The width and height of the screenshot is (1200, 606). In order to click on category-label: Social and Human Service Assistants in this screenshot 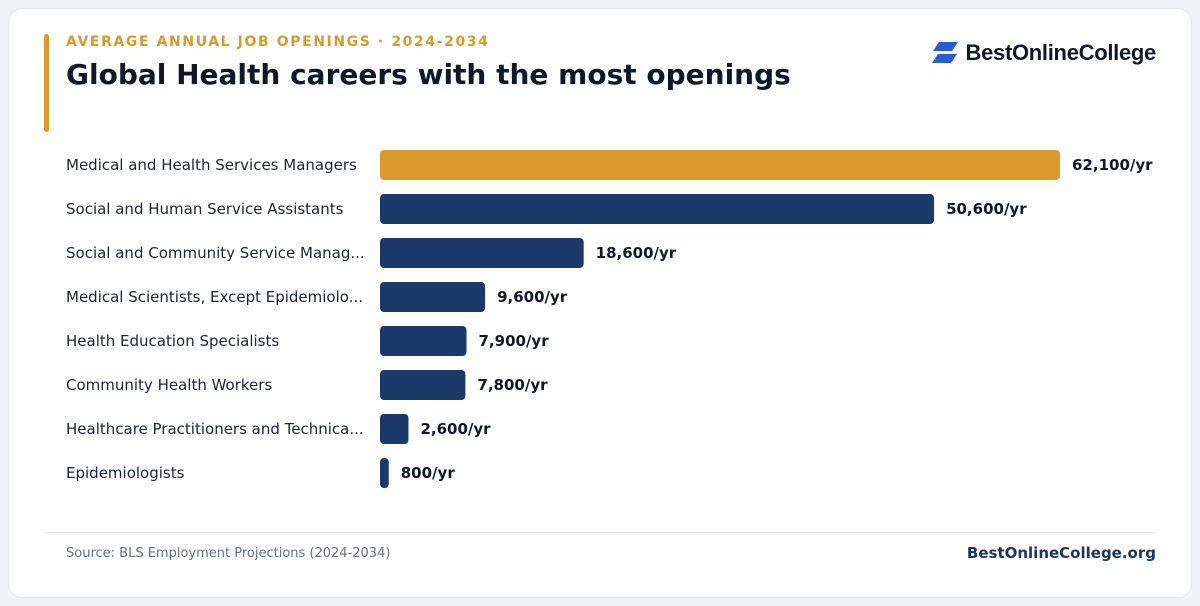, I will do `click(205, 209)`.